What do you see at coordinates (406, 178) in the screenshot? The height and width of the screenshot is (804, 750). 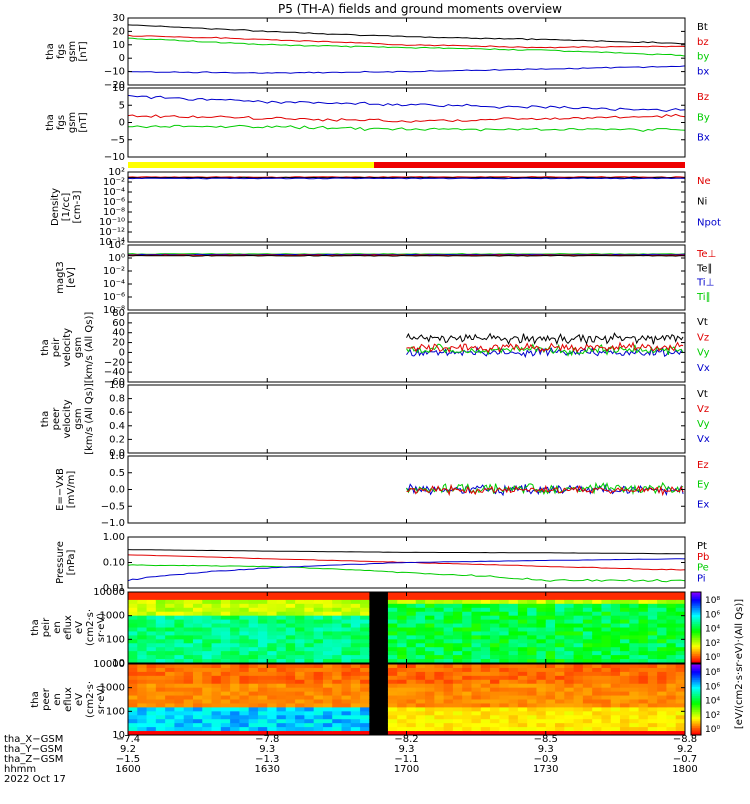 I see `series-line` at bounding box center [406, 178].